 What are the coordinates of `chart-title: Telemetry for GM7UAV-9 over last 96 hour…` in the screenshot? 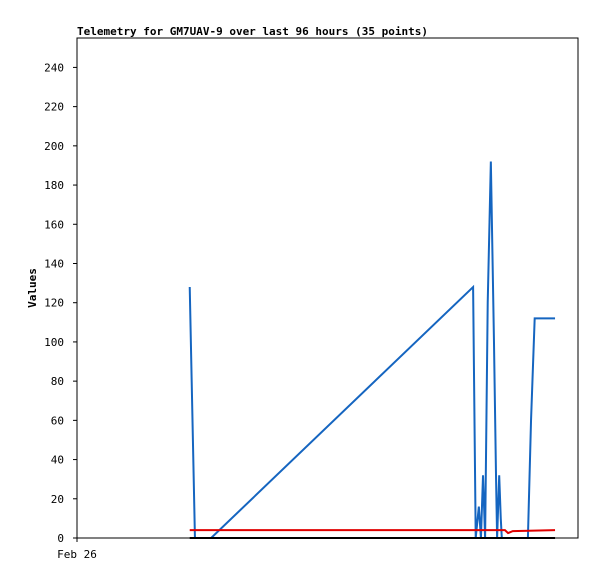 It's located at (252, 31).